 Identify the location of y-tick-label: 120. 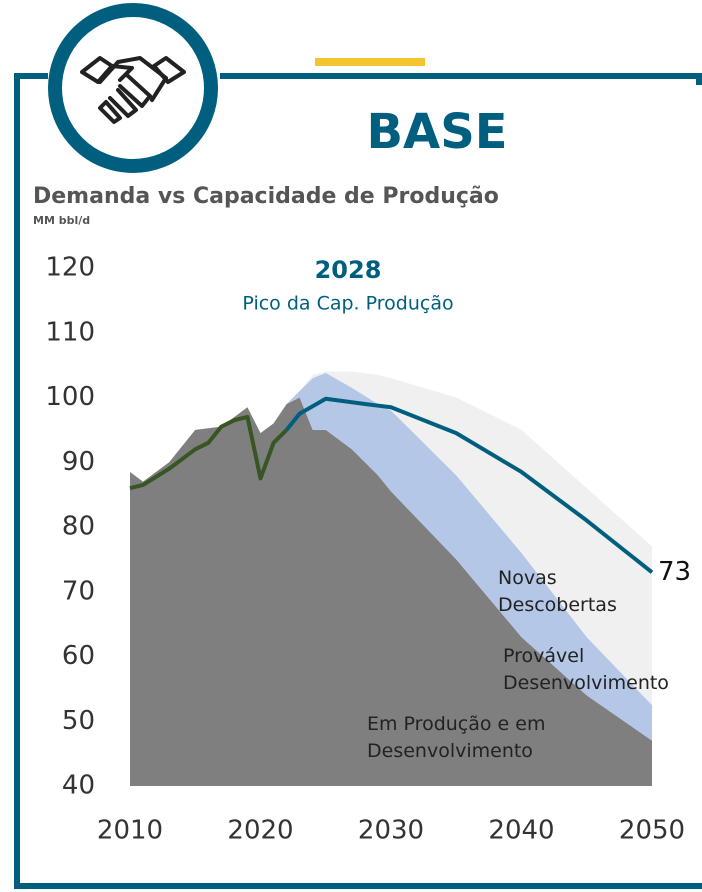
(70, 268).